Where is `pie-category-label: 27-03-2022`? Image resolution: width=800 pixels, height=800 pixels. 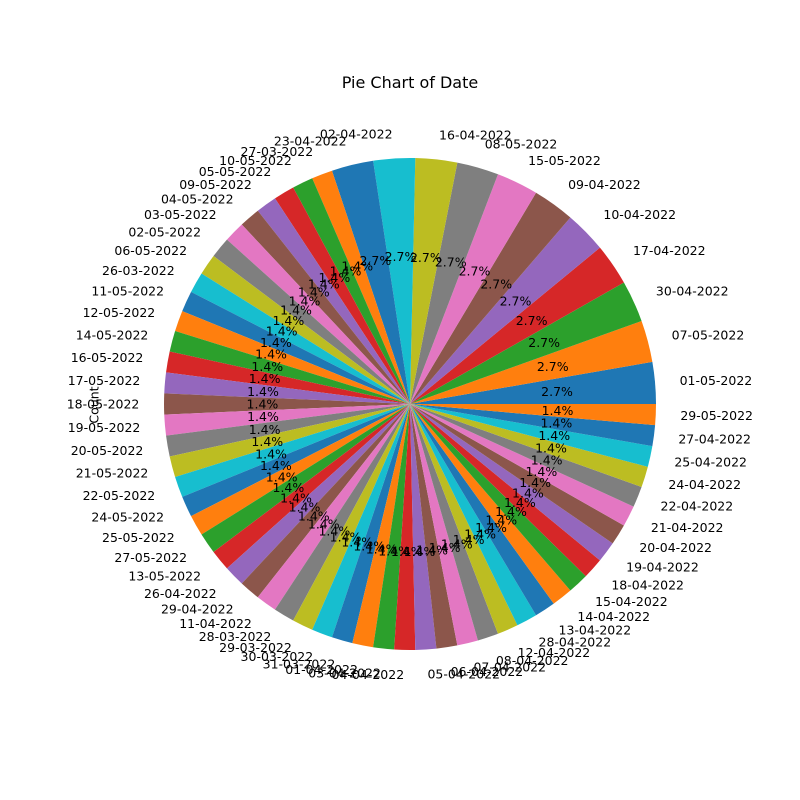
pie-category-label: 27-03-2022 is located at coordinates (277, 151).